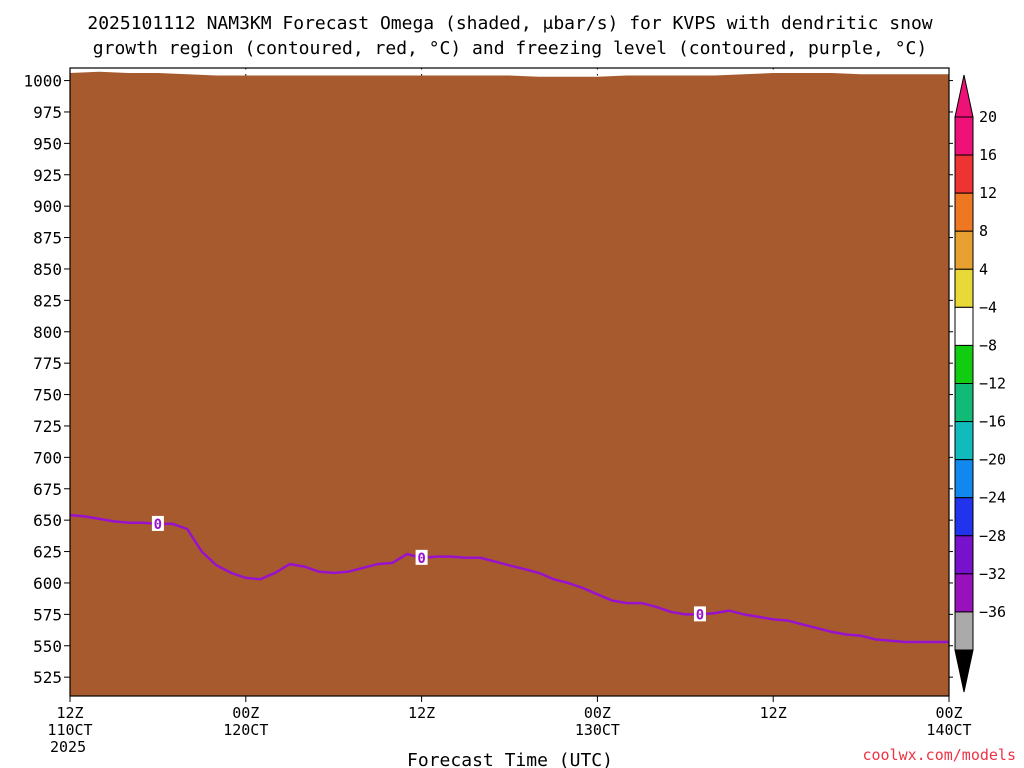 The width and height of the screenshot is (1024, 768). What do you see at coordinates (597, 713) in the screenshot?
I see `x-tick-label-3-0: 00Z` at bounding box center [597, 713].